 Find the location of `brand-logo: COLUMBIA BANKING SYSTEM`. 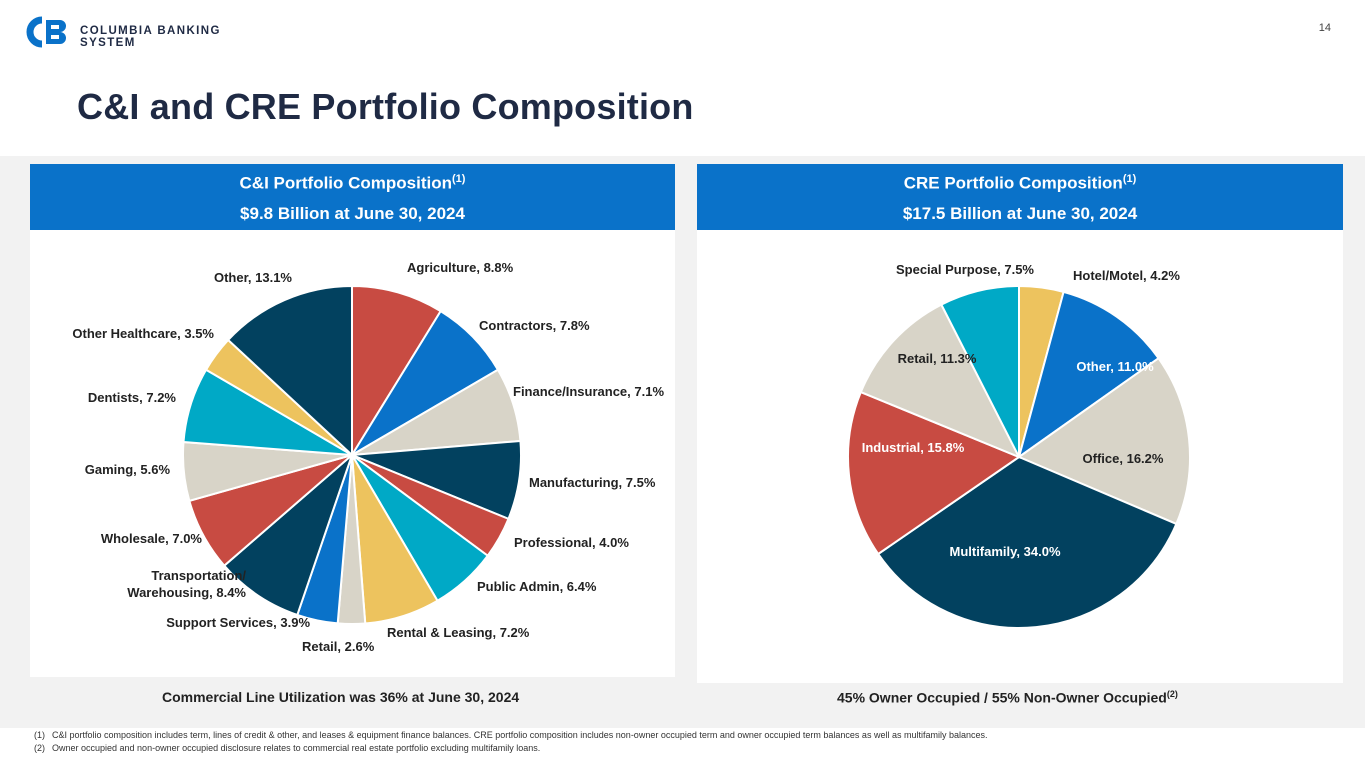

brand-logo: COLUMBIA BANKING SYSTEM is located at coordinates (151, 32).